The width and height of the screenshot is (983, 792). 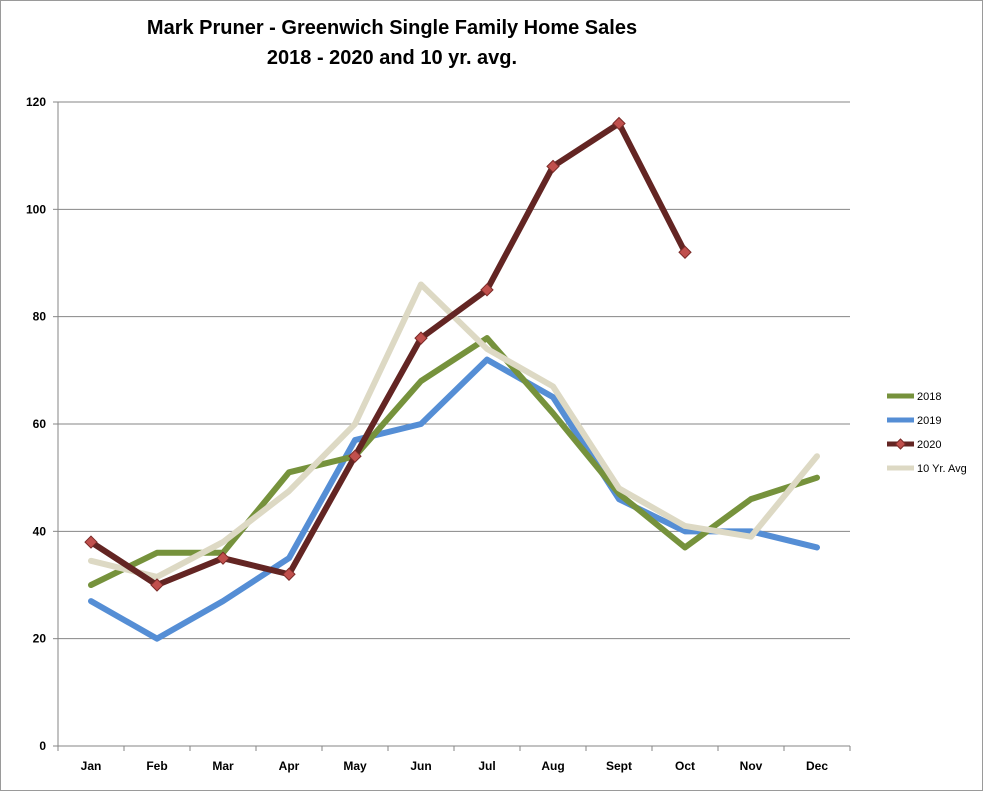 What do you see at coordinates (929, 397) in the screenshot?
I see `legend-label-2018: 2018` at bounding box center [929, 397].